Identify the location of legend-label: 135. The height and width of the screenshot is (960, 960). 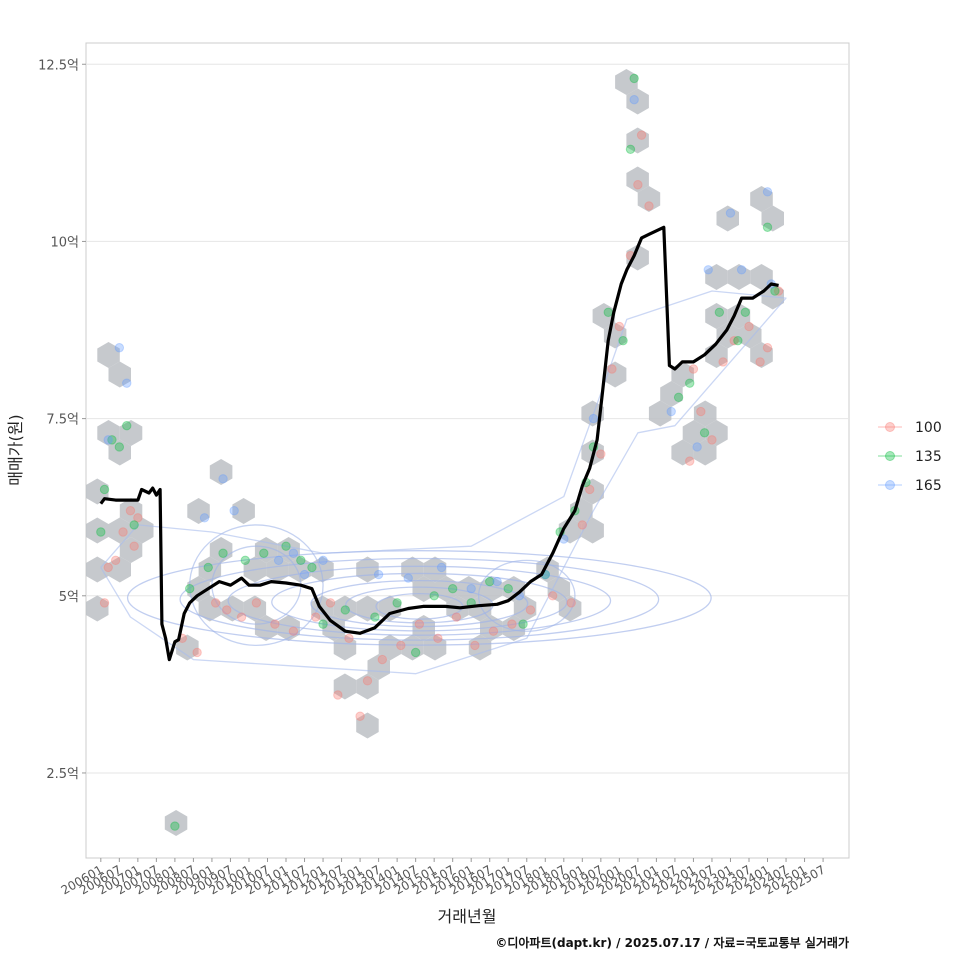
(928, 457).